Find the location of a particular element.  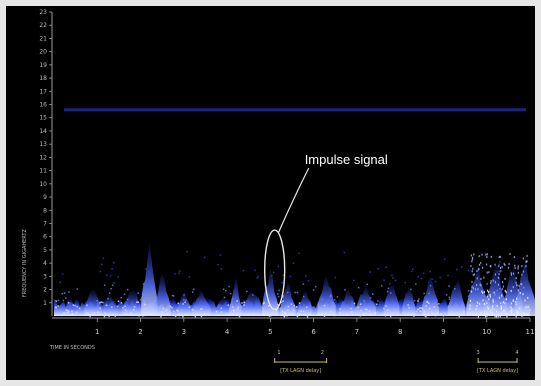

y-tick-label: 22 is located at coordinates (43, 25).